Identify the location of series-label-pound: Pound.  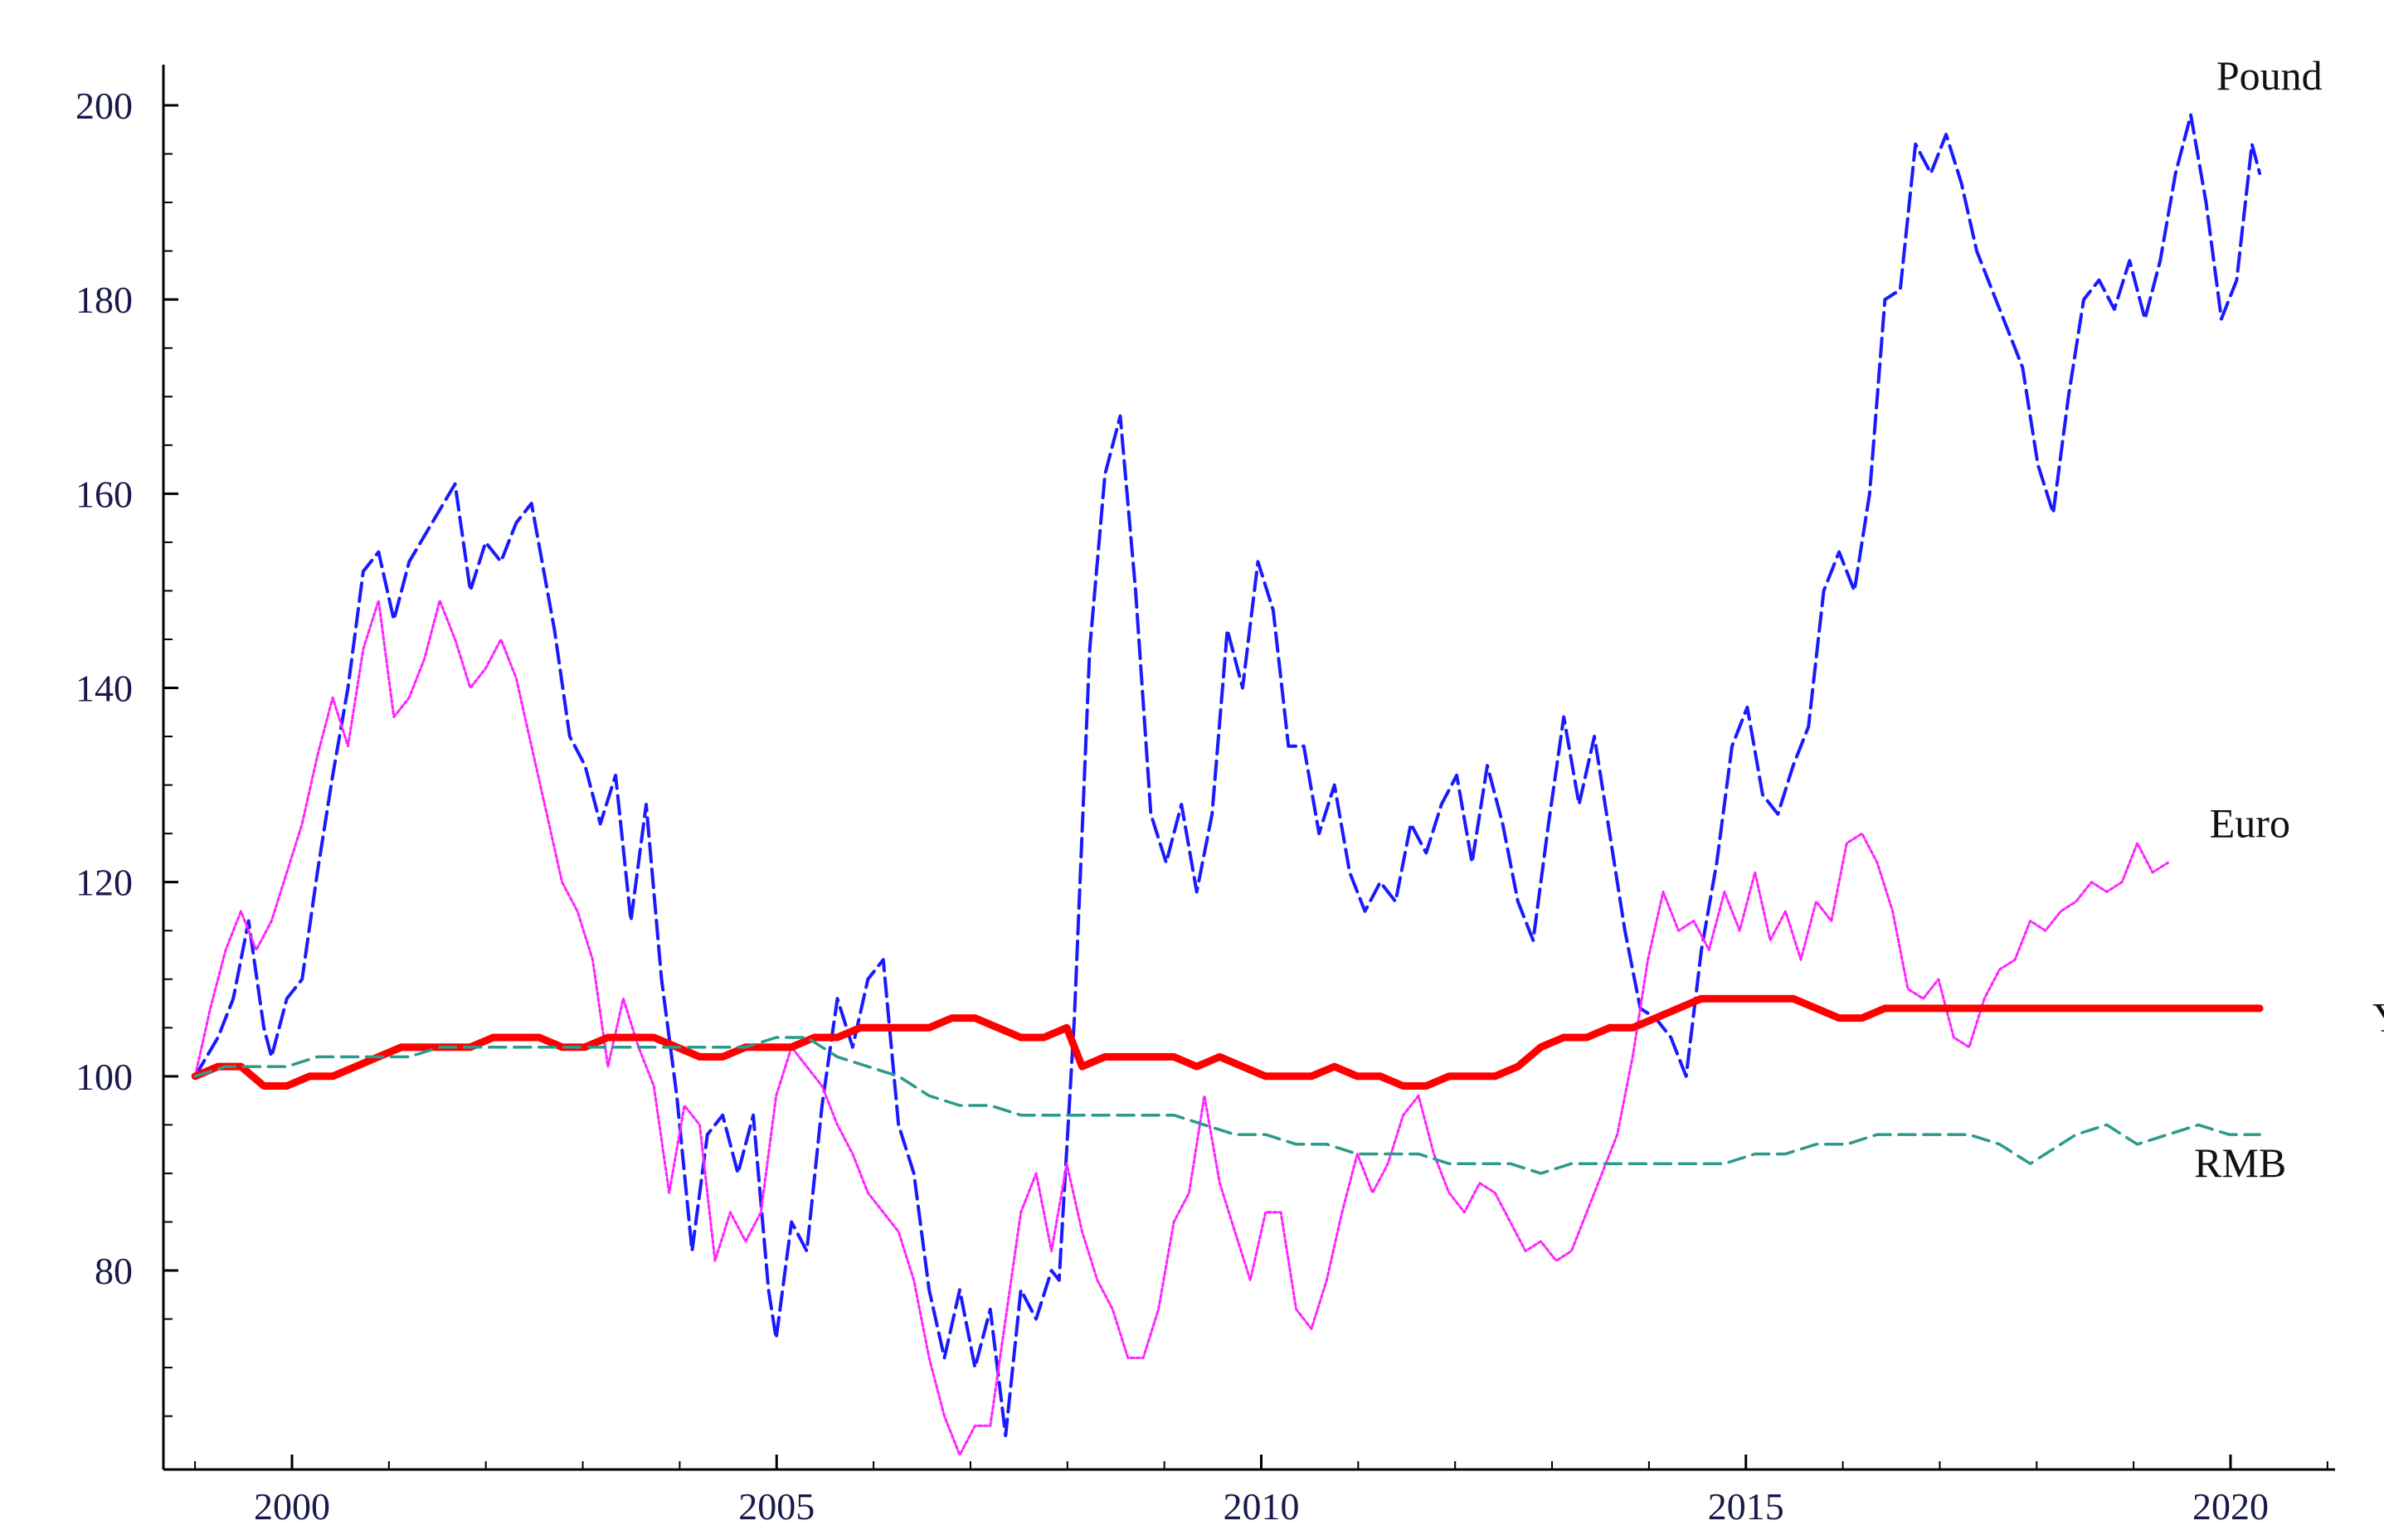
(2269, 75).